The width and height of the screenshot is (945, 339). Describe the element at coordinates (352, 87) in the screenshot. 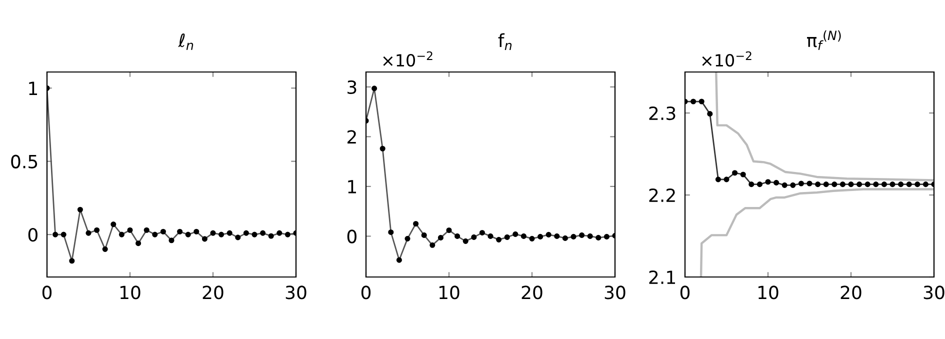

I see `y-tick-label: 3` at that location.